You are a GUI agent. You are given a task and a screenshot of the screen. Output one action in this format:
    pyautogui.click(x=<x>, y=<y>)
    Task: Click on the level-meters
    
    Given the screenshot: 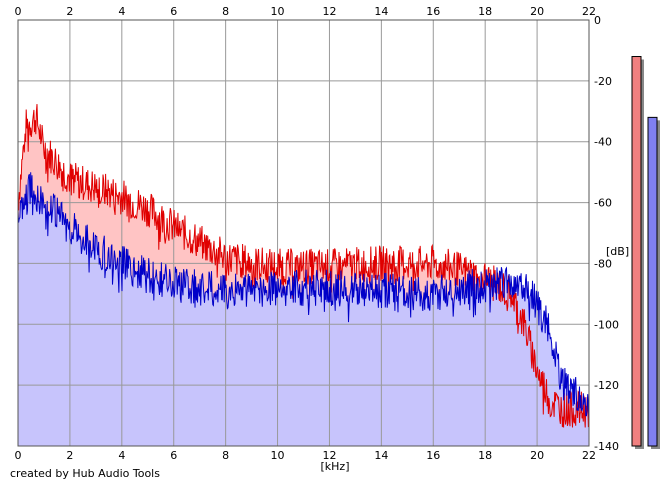 What is the action you would take?
    pyautogui.click(x=645, y=253)
    